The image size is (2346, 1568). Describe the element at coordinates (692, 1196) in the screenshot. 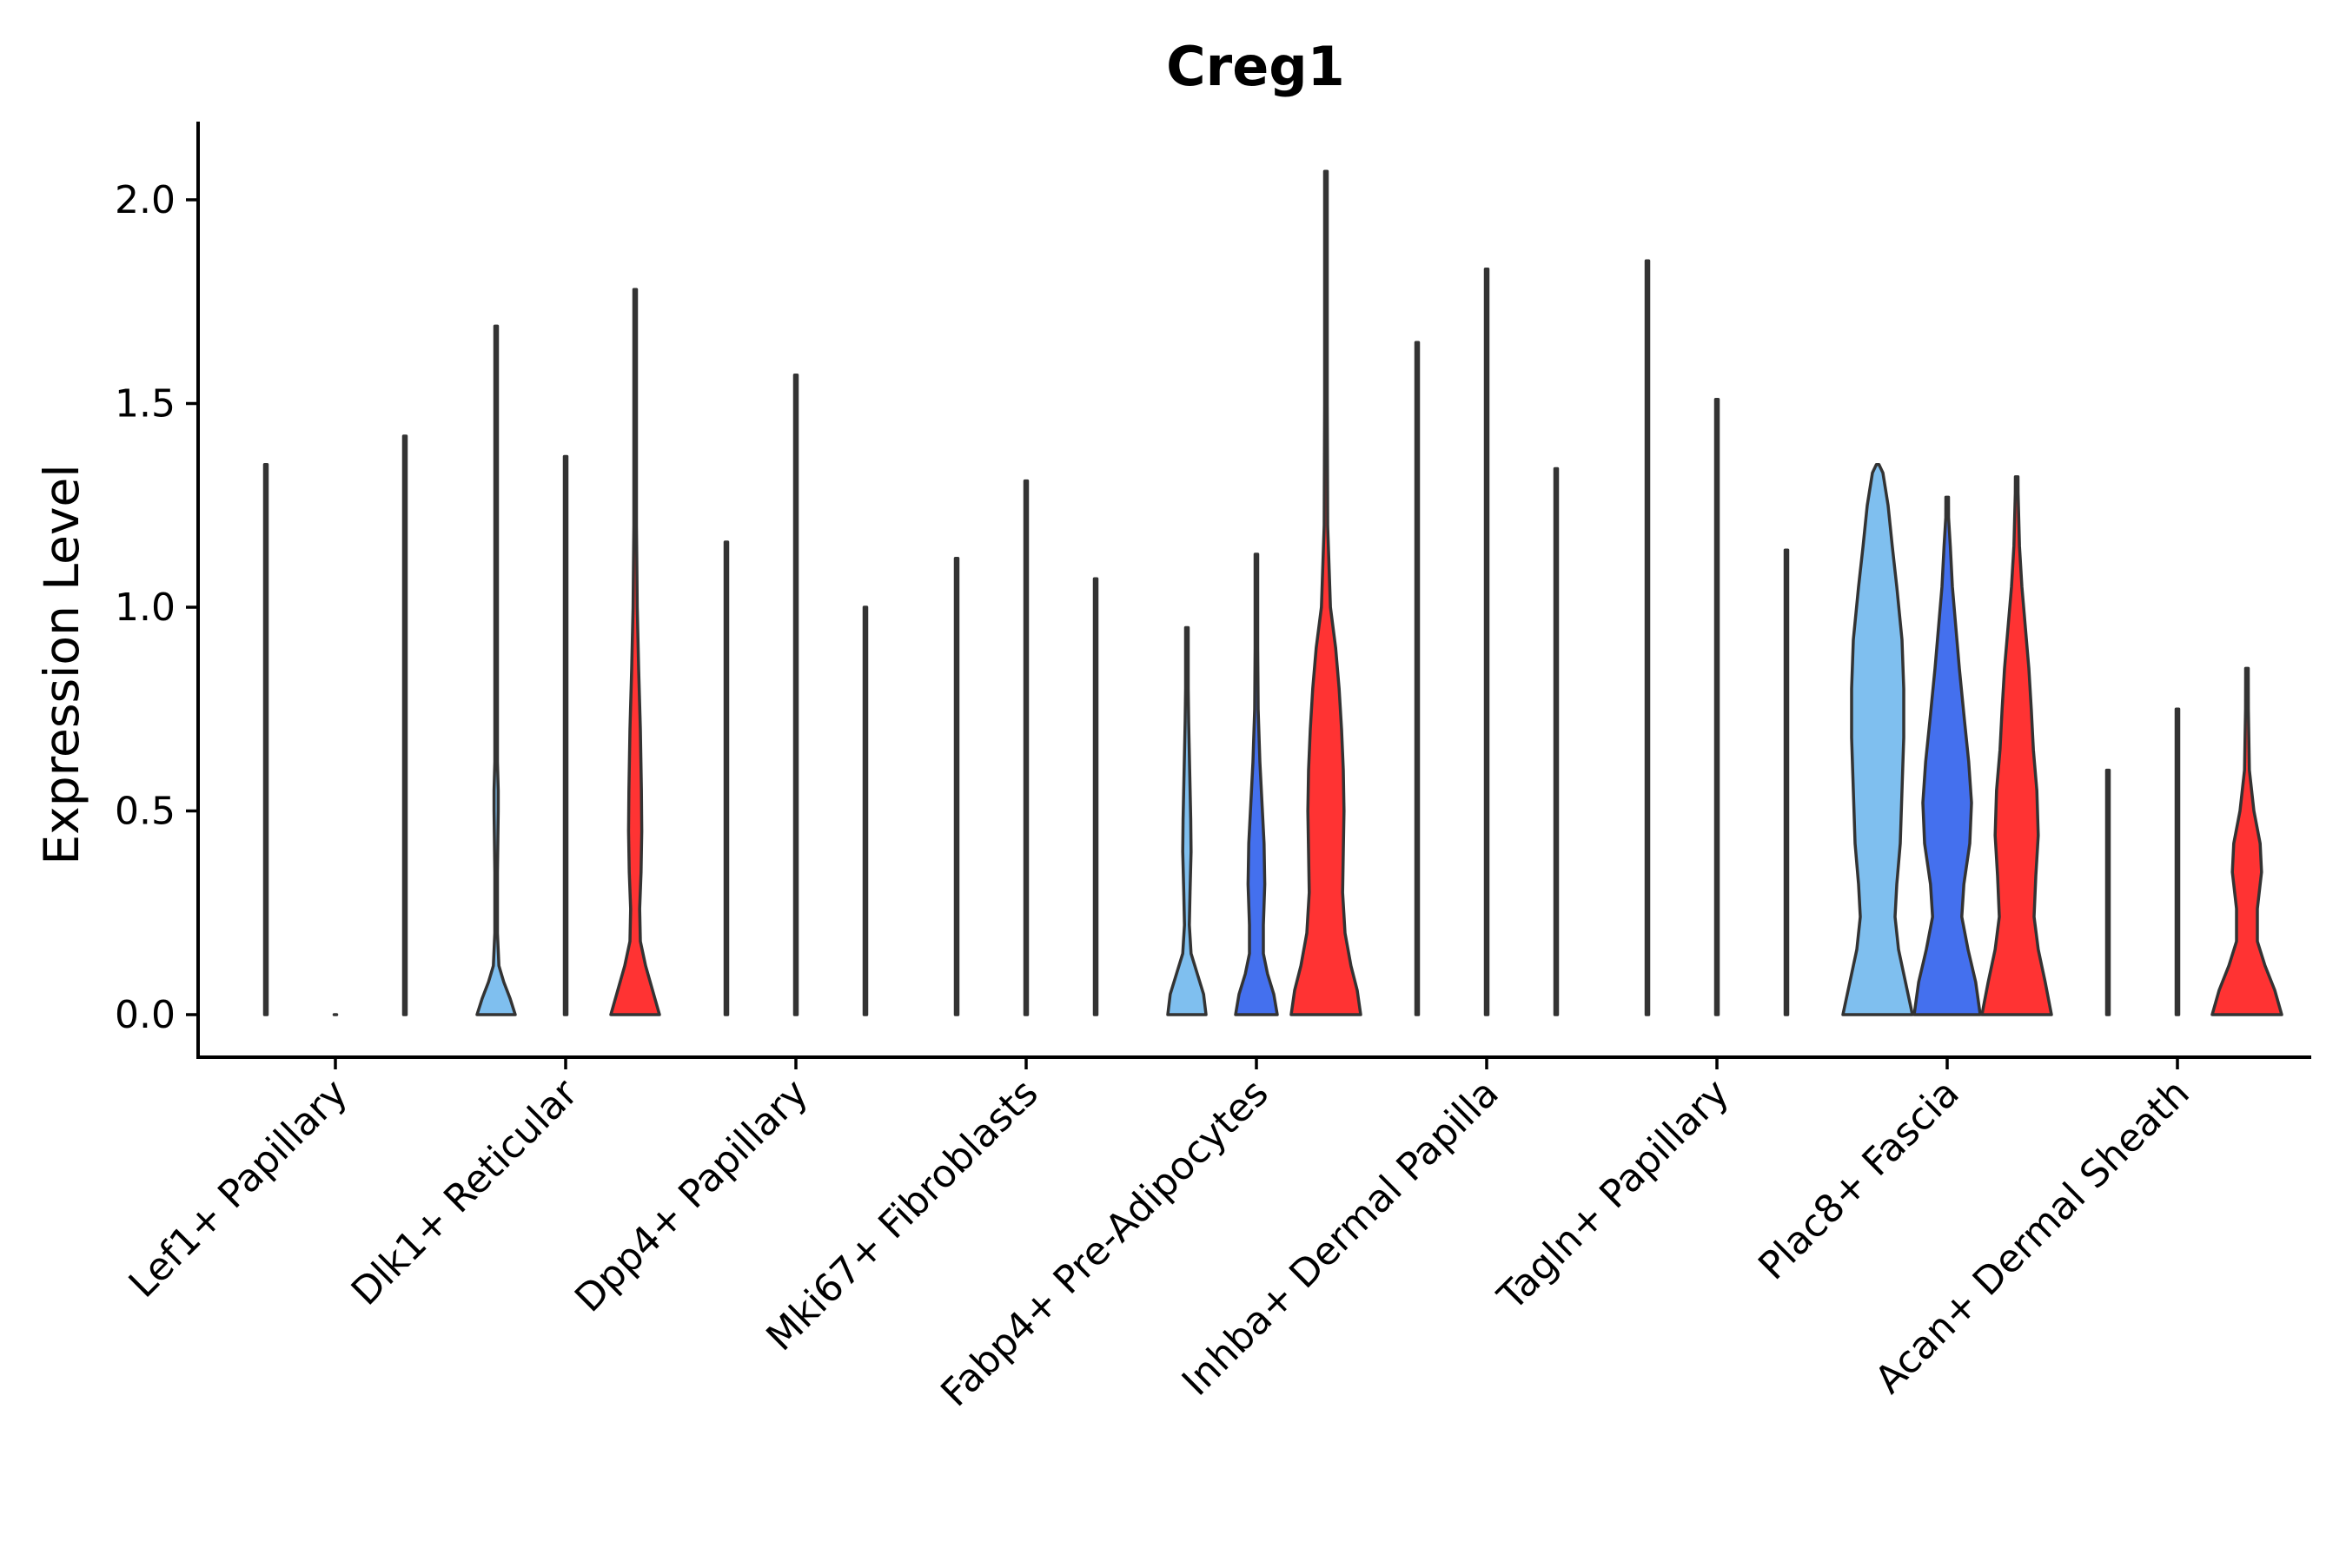

I see `x-tick-label: Dpp4+ Papillary` at that location.